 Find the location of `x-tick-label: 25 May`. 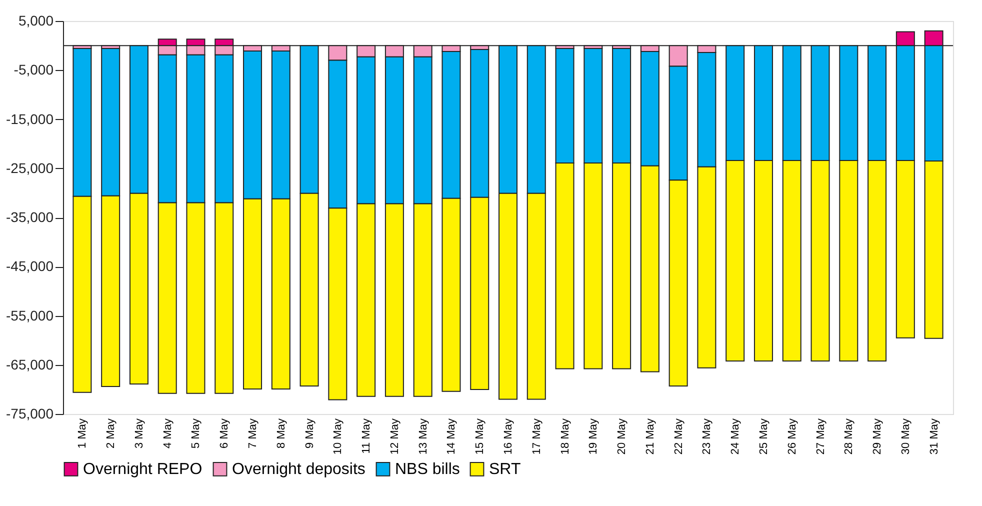

x-tick-label: 25 May is located at coordinates (764, 436).